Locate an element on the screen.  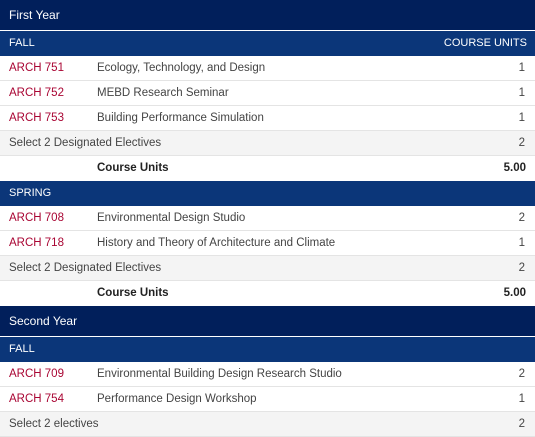
table-row: Select 2 electives 2 is located at coordinates (267, 424).